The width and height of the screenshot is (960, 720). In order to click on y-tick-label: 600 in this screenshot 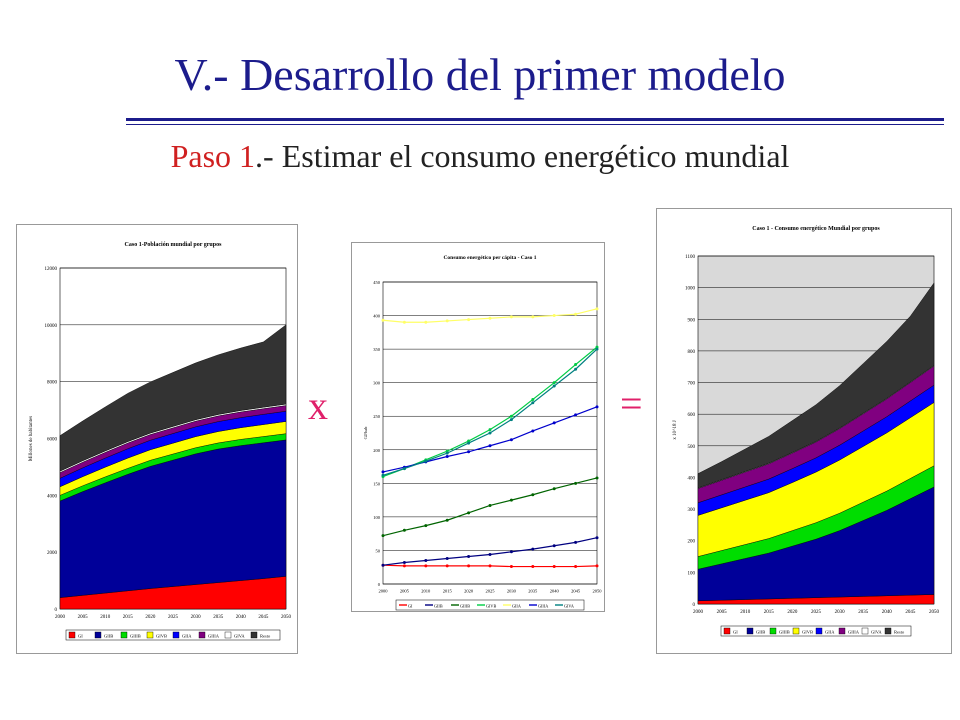, I will do `click(692, 415)`.